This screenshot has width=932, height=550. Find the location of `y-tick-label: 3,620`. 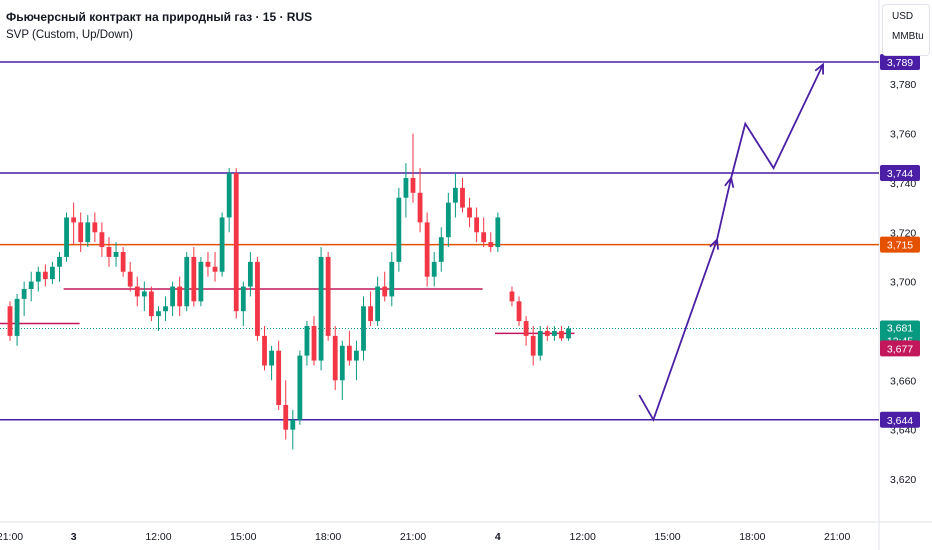

y-tick-label: 3,620 is located at coordinates (903, 480).